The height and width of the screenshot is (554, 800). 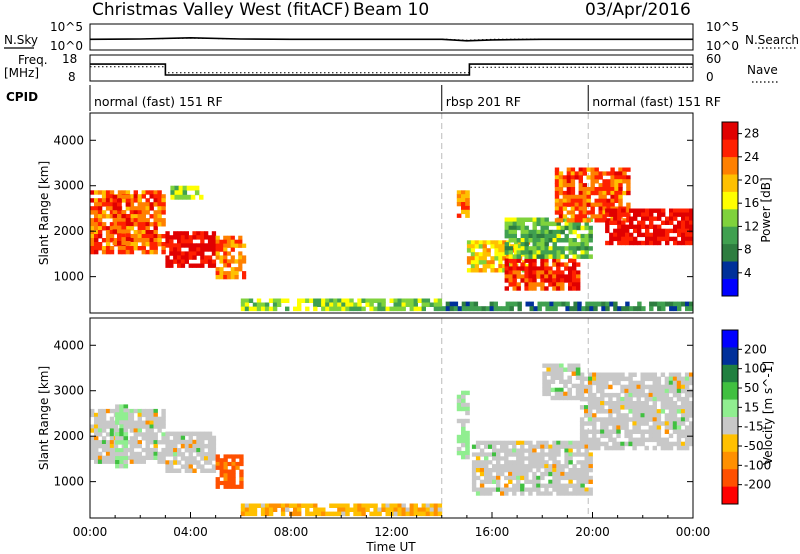 I want to click on frequency-panel-frame, so click(x=391, y=68).